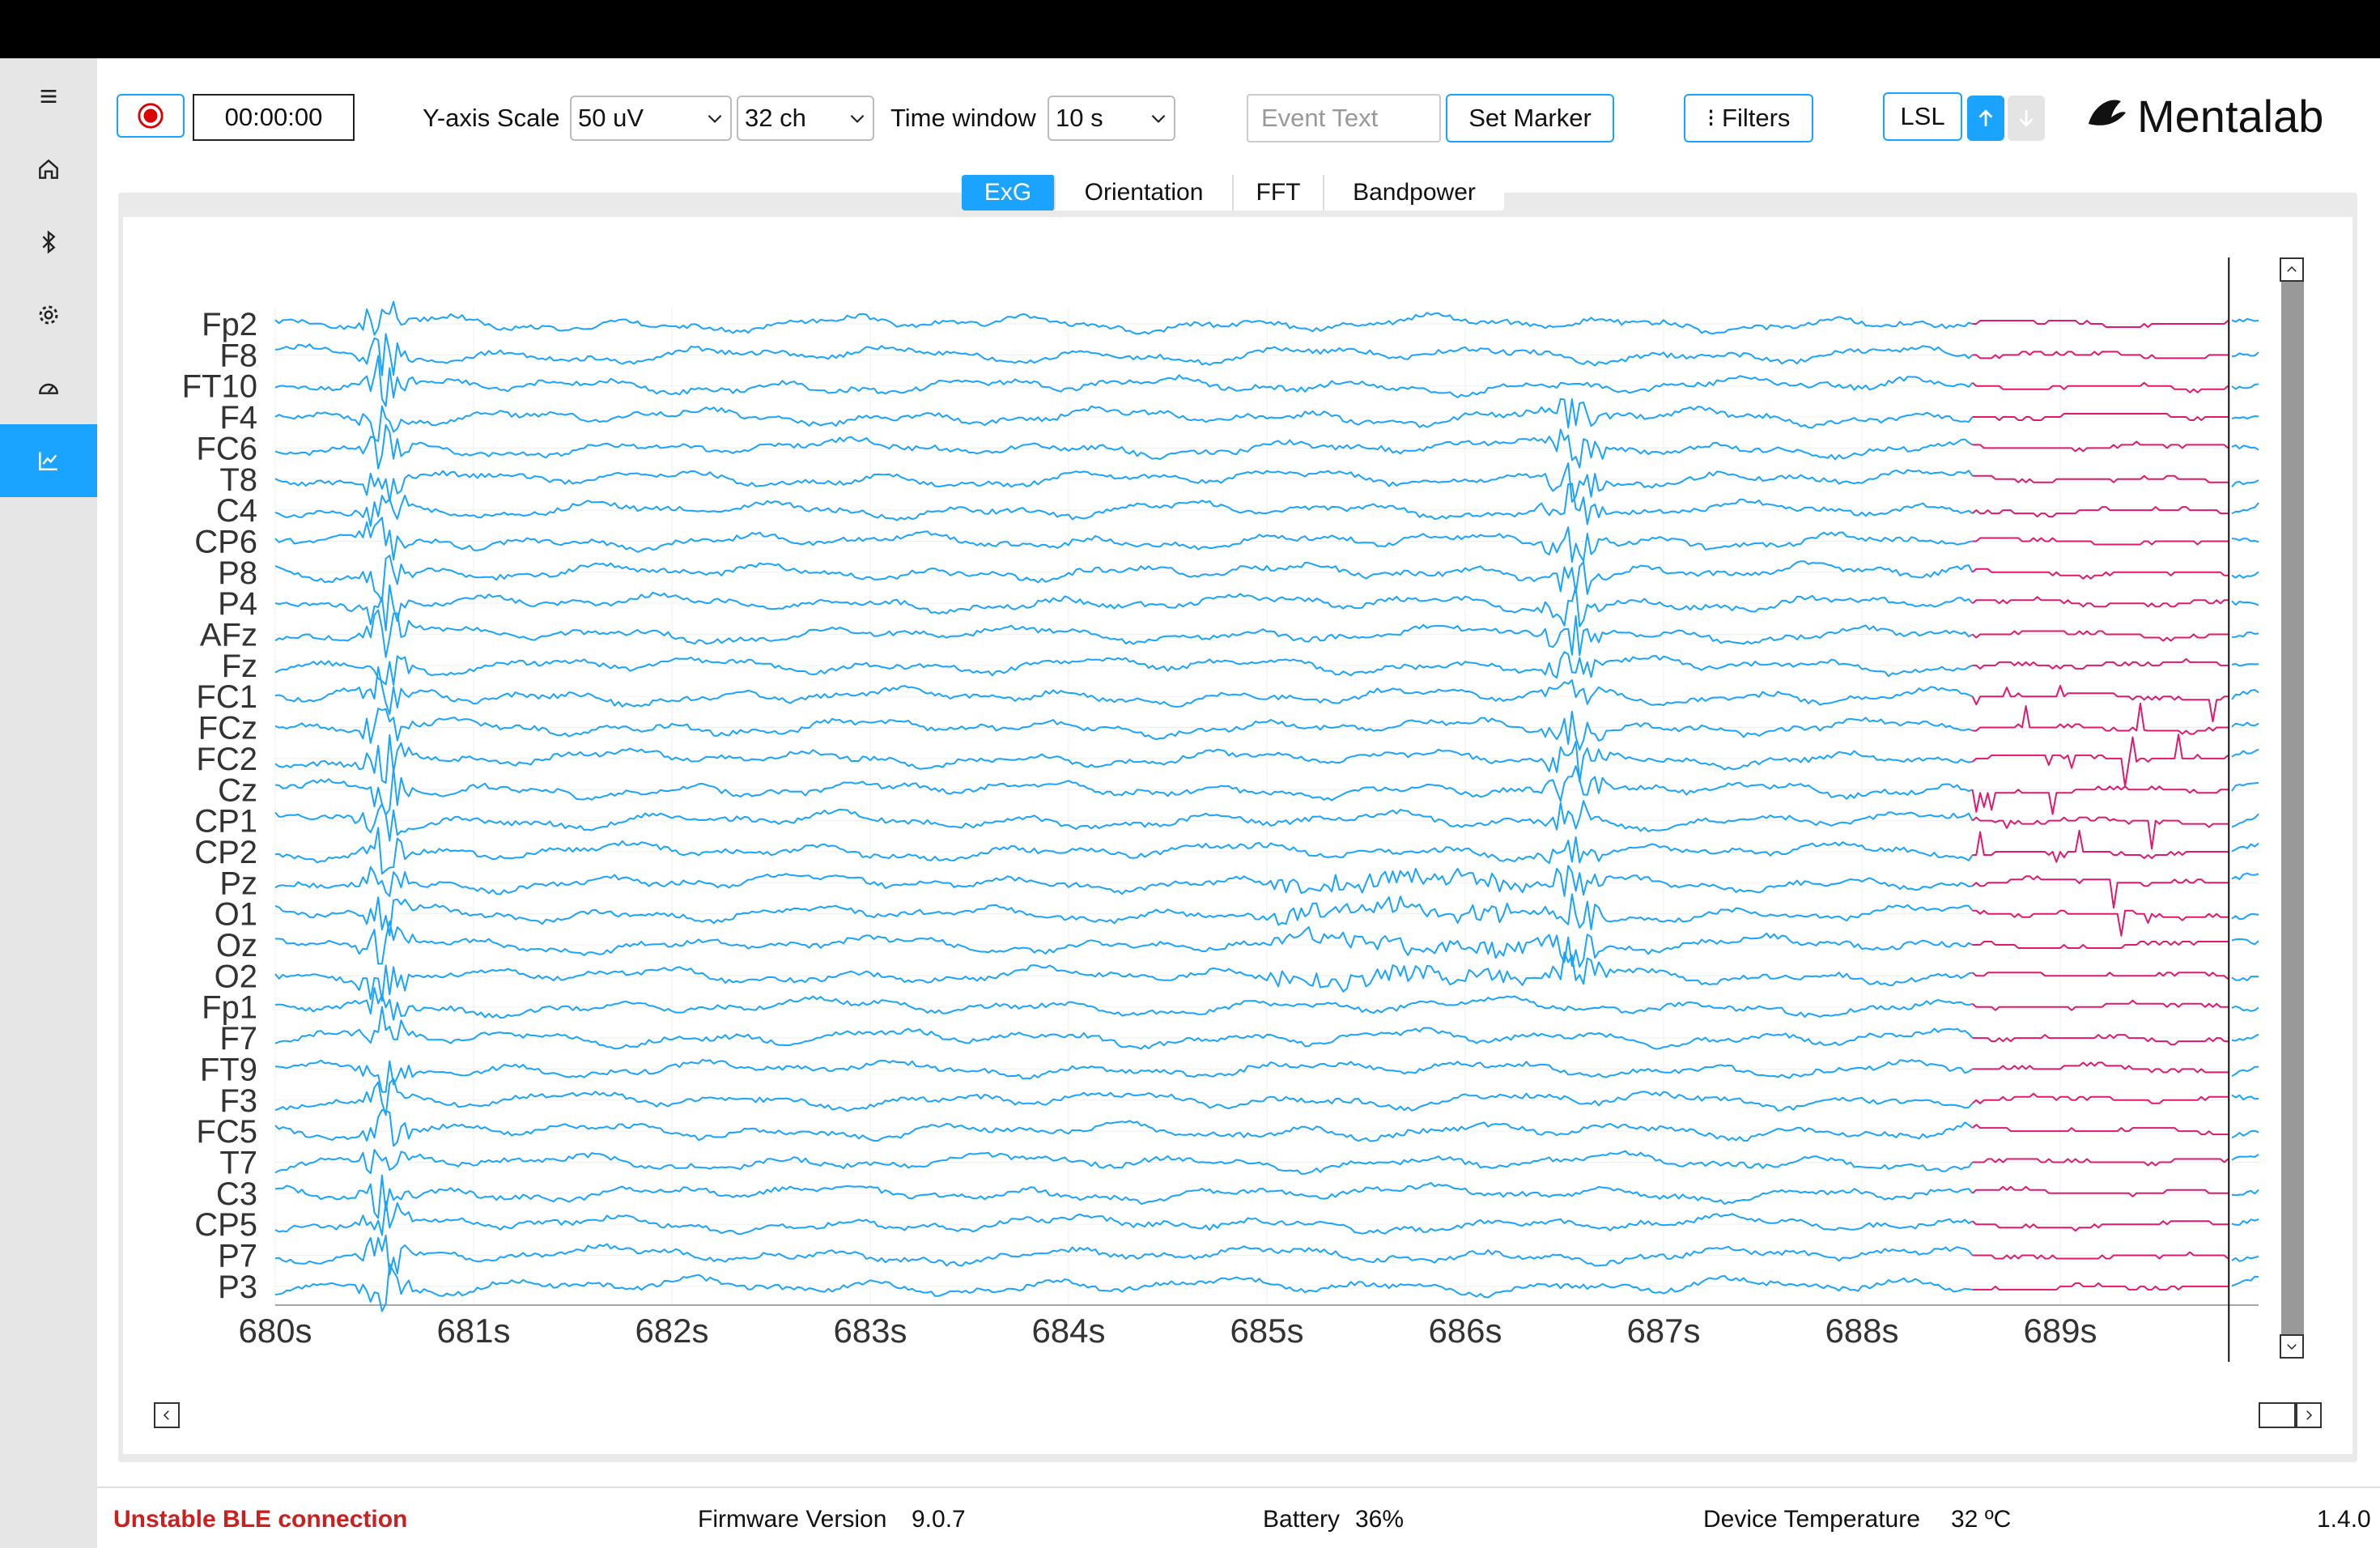 The height and width of the screenshot is (1548, 2380). I want to click on channel-label: CP2, so click(225, 852).